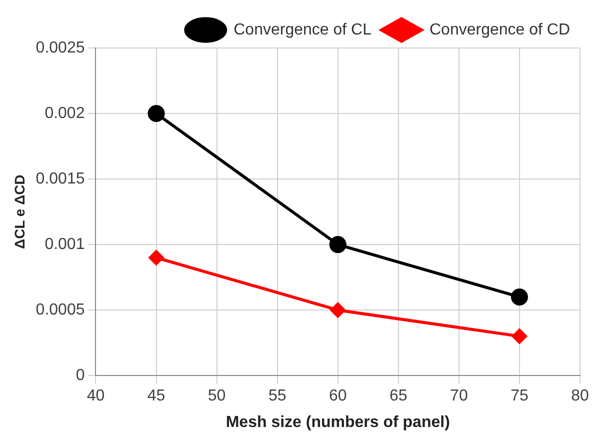 The image size is (608, 444). I want to click on x-tick-label: 50, so click(217, 396).